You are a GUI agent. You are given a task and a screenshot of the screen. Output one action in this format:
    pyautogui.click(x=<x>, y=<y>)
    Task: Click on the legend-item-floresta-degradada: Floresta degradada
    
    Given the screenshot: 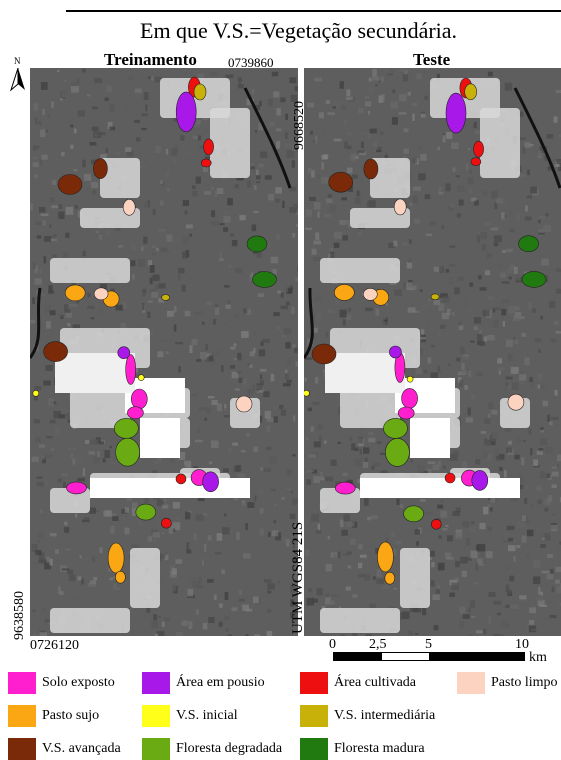 What is the action you would take?
    pyautogui.click(x=212, y=749)
    